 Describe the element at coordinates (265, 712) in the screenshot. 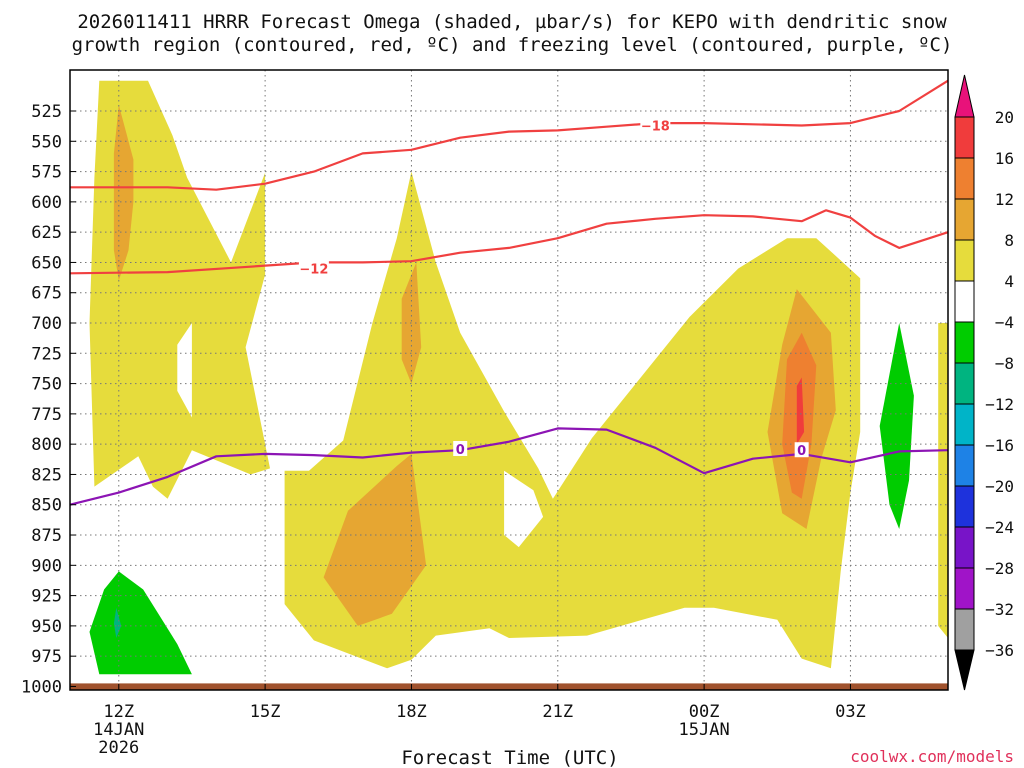

I see `x-tick-label-15Z: 15Z` at that location.